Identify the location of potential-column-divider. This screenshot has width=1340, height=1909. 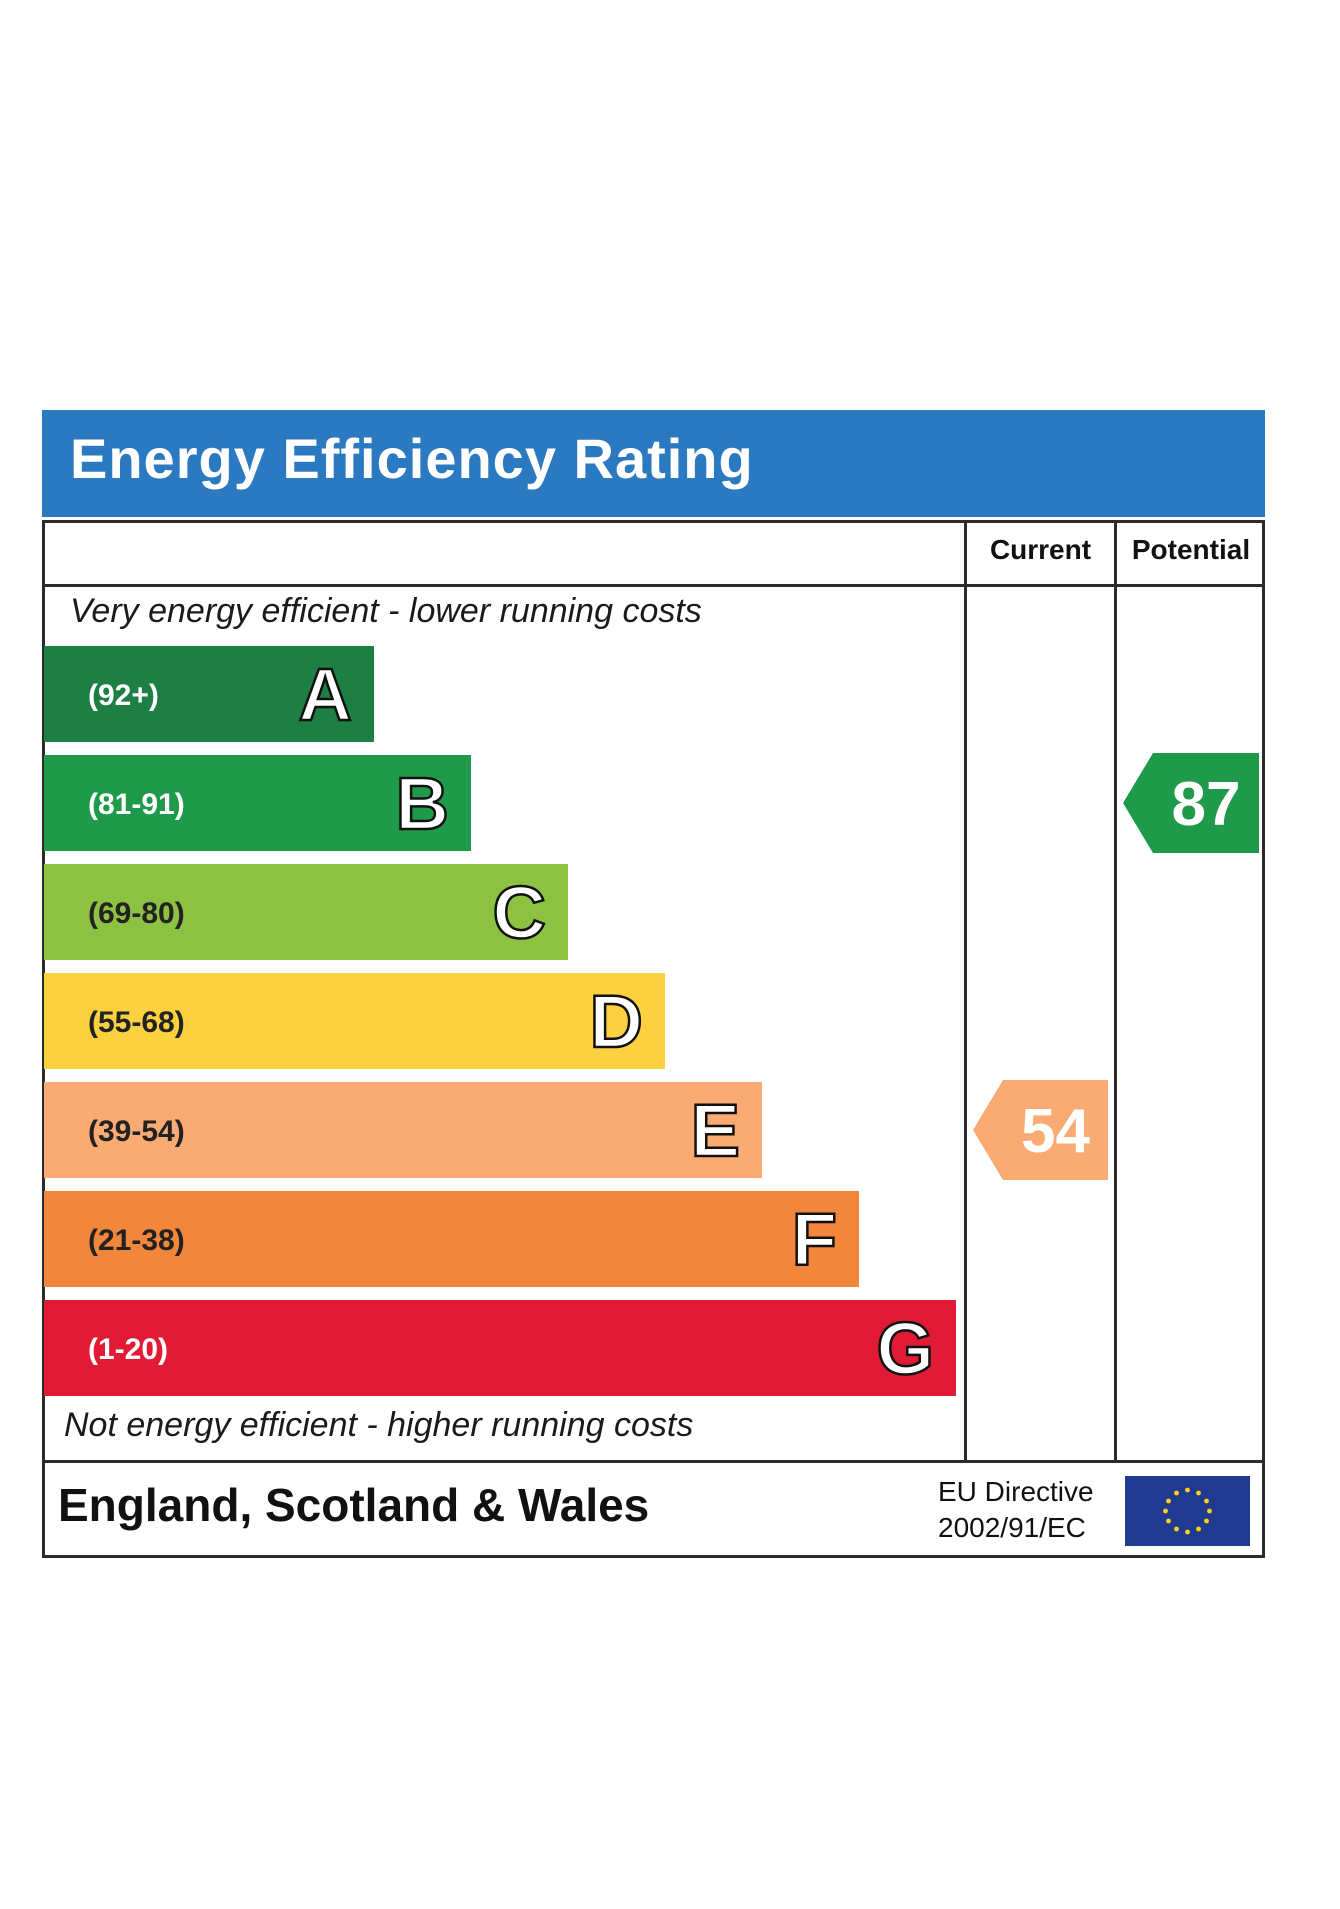
(1115, 991).